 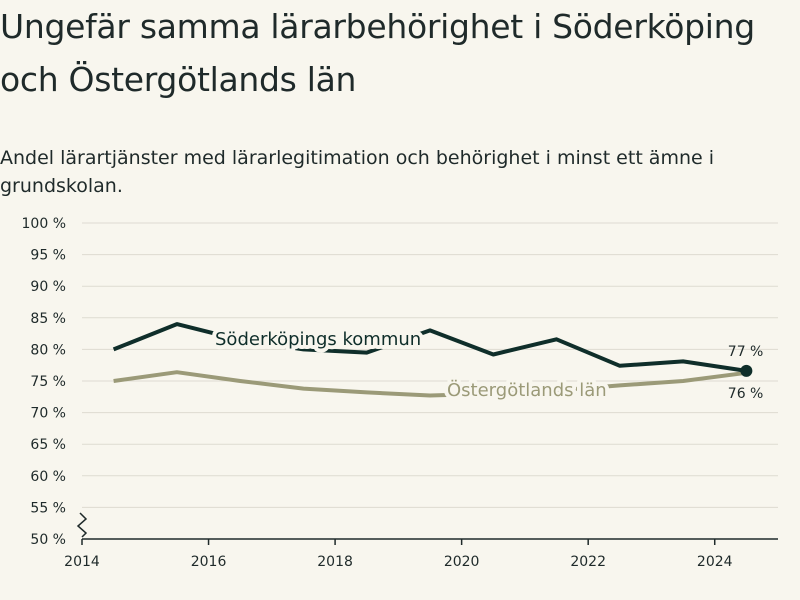 What do you see at coordinates (48, 414) in the screenshot?
I see `y-tick-label: 70 %` at bounding box center [48, 414].